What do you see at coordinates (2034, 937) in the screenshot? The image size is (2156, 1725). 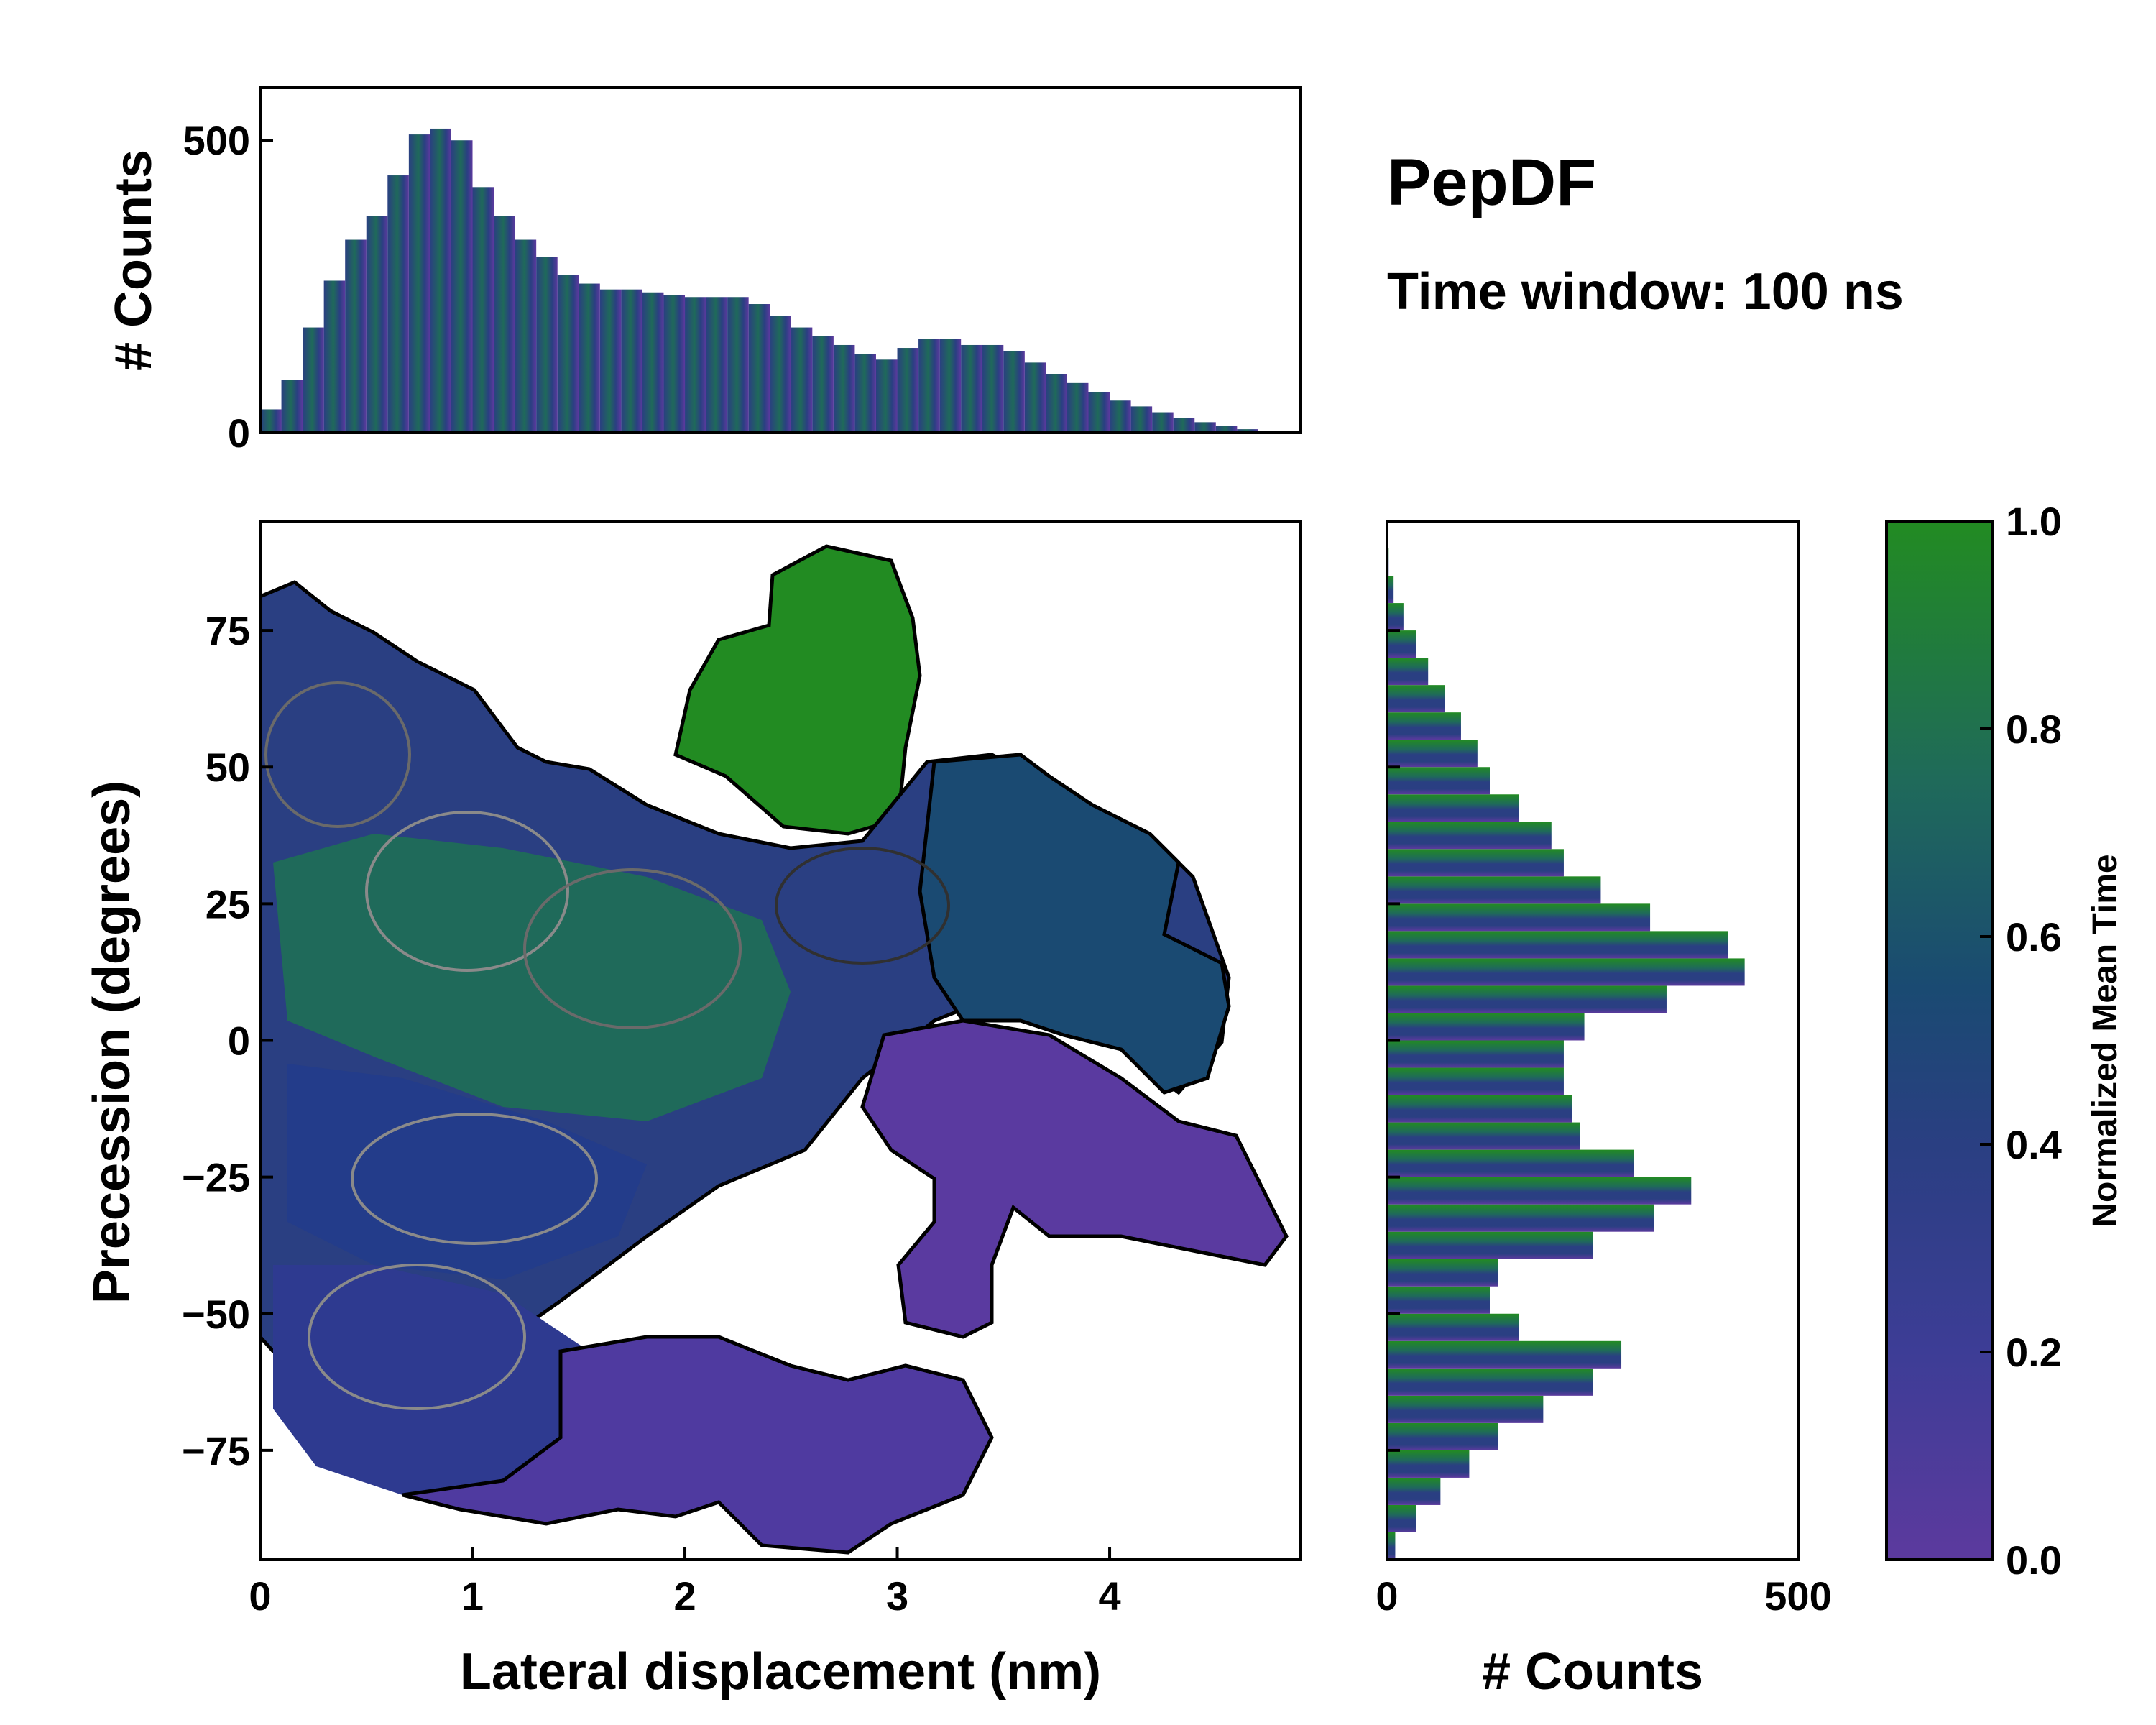 I see `colorbar-tick-label: 0.6` at bounding box center [2034, 937].